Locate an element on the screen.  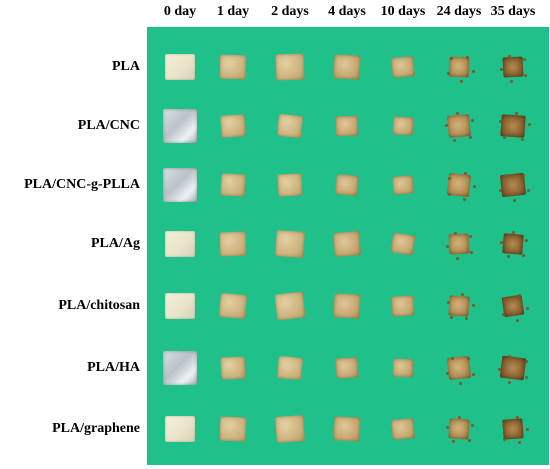
row-label: PLA is located at coordinates (126, 66).